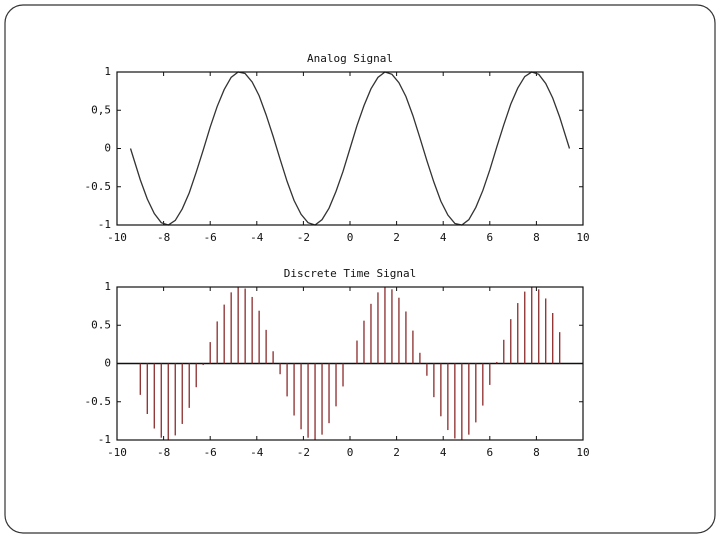 Image resolution: width=720 pixels, height=540 pixels. Describe the element at coordinates (350, 58) in the screenshot. I see `chart-title: Analog Signal` at that location.